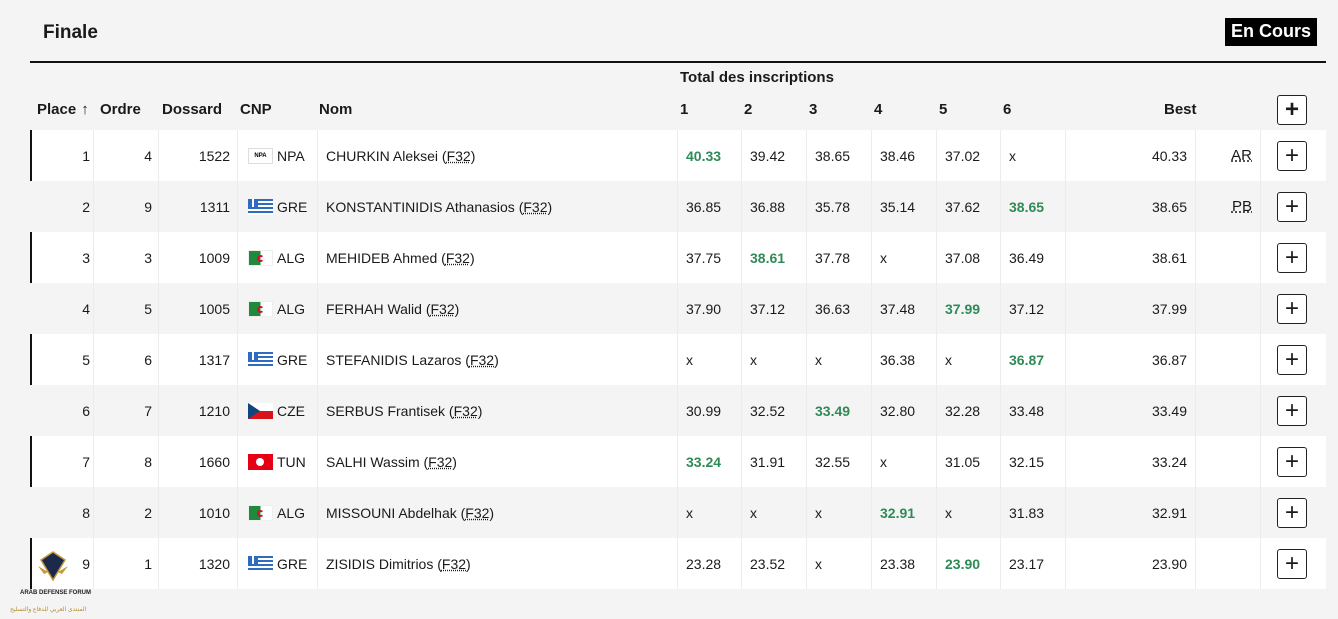 Image resolution: width=1338 pixels, height=619 pixels. I want to click on cell-attempt-5: 37.99, so click(963, 308).